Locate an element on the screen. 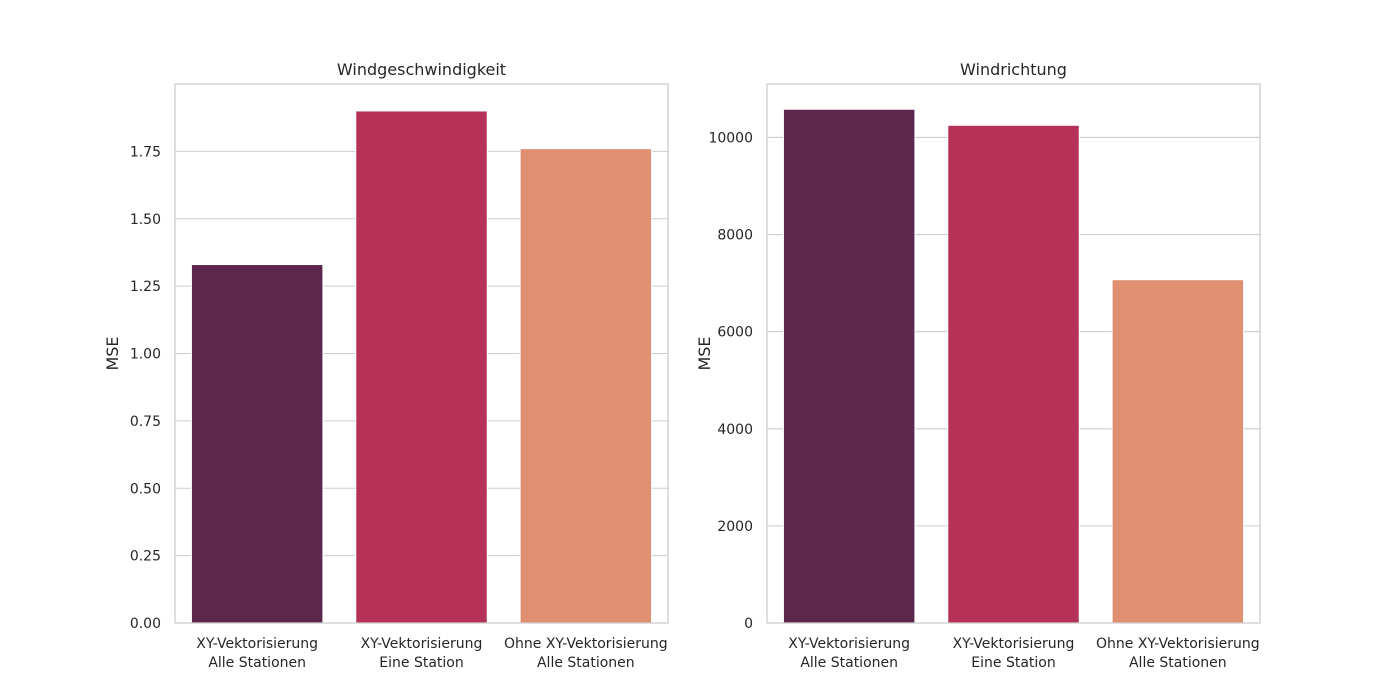 This screenshot has height=700, width=1400. y-tick-label: 0.25 is located at coordinates (145, 557).